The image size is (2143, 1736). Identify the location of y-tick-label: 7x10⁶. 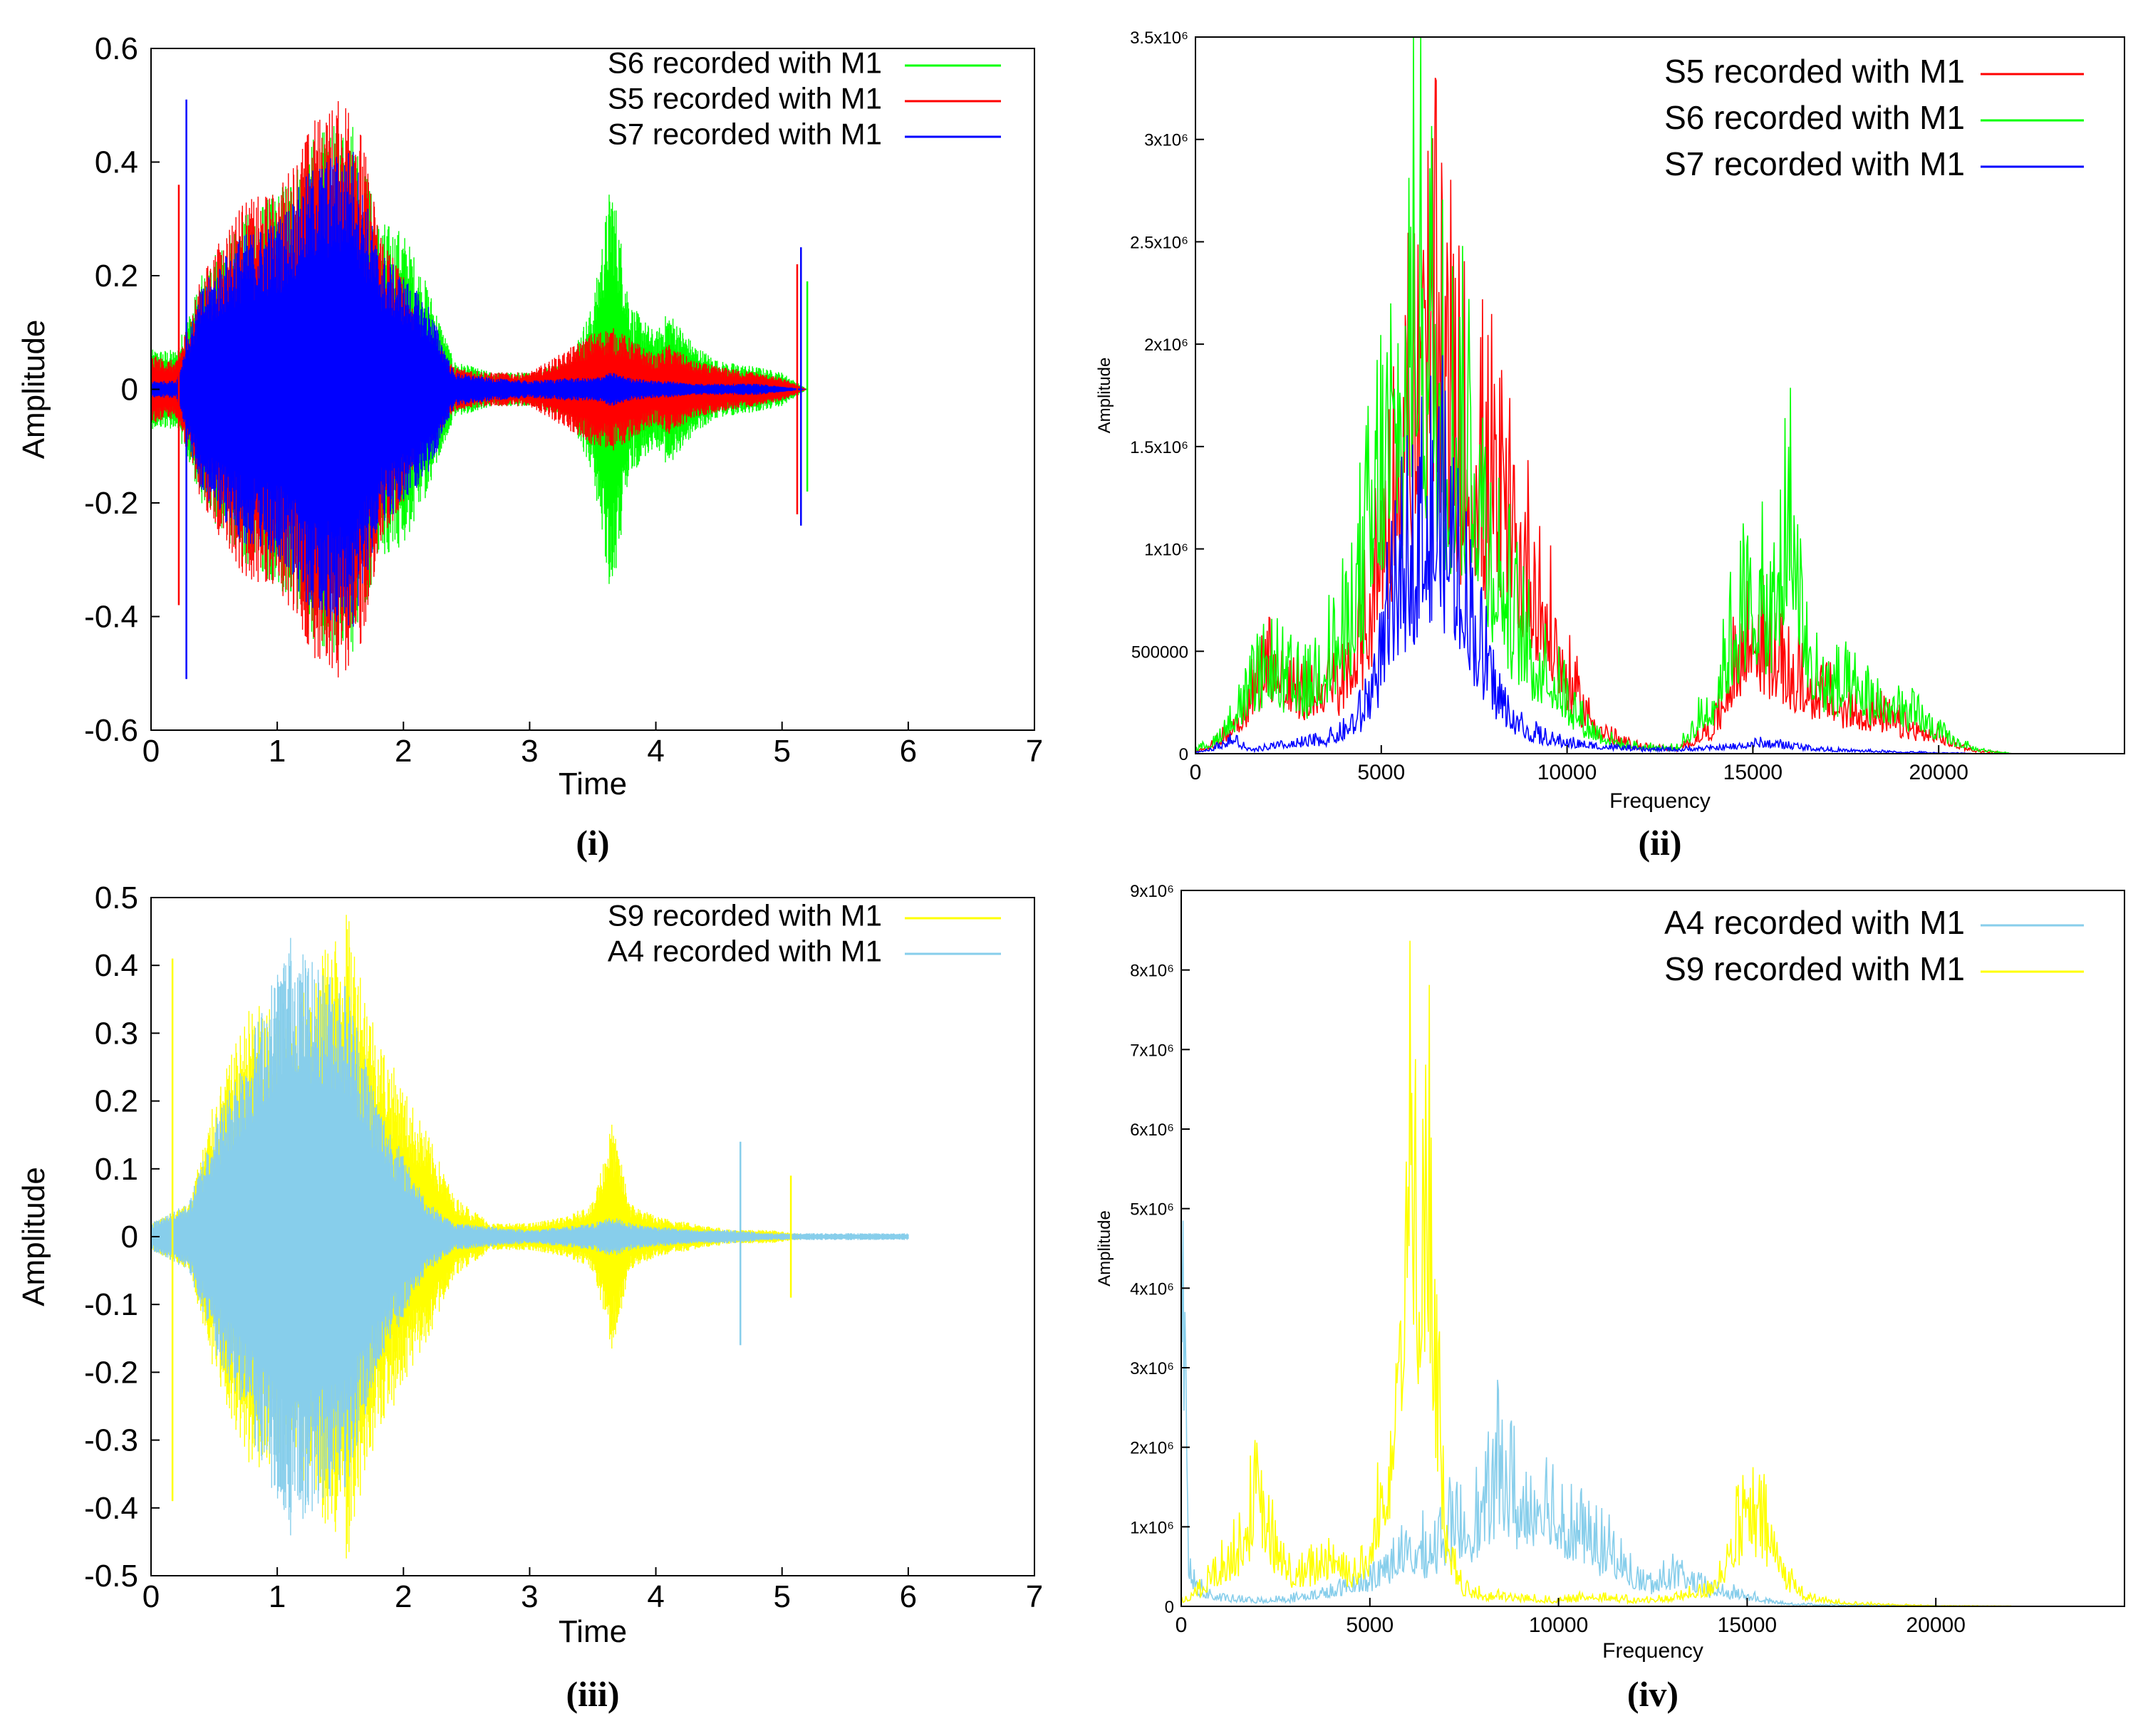
(1152, 1050).